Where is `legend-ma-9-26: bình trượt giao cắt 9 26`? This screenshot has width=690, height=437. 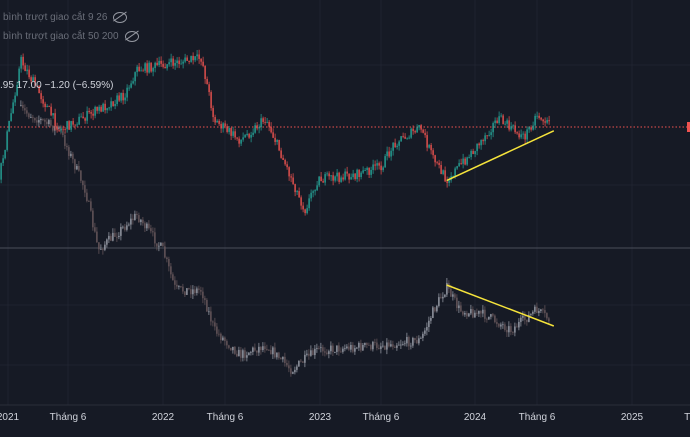 legend-ma-9-26: bình trượt giao cắt 9 26 is located at coordinates (65, 17).